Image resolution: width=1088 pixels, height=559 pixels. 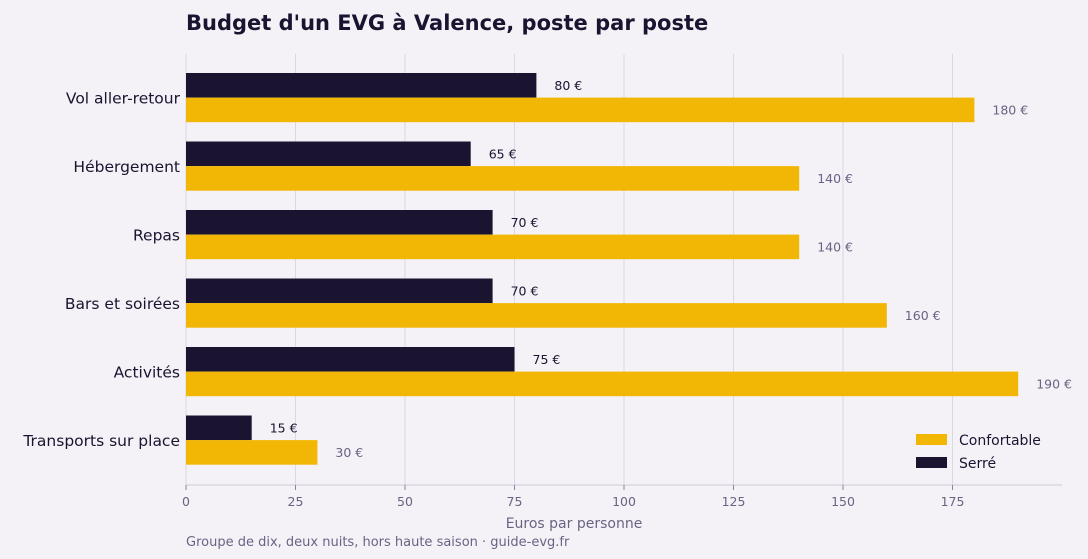 I want to click on data-label-confortable: 160 €, so click(x=923, y=315).